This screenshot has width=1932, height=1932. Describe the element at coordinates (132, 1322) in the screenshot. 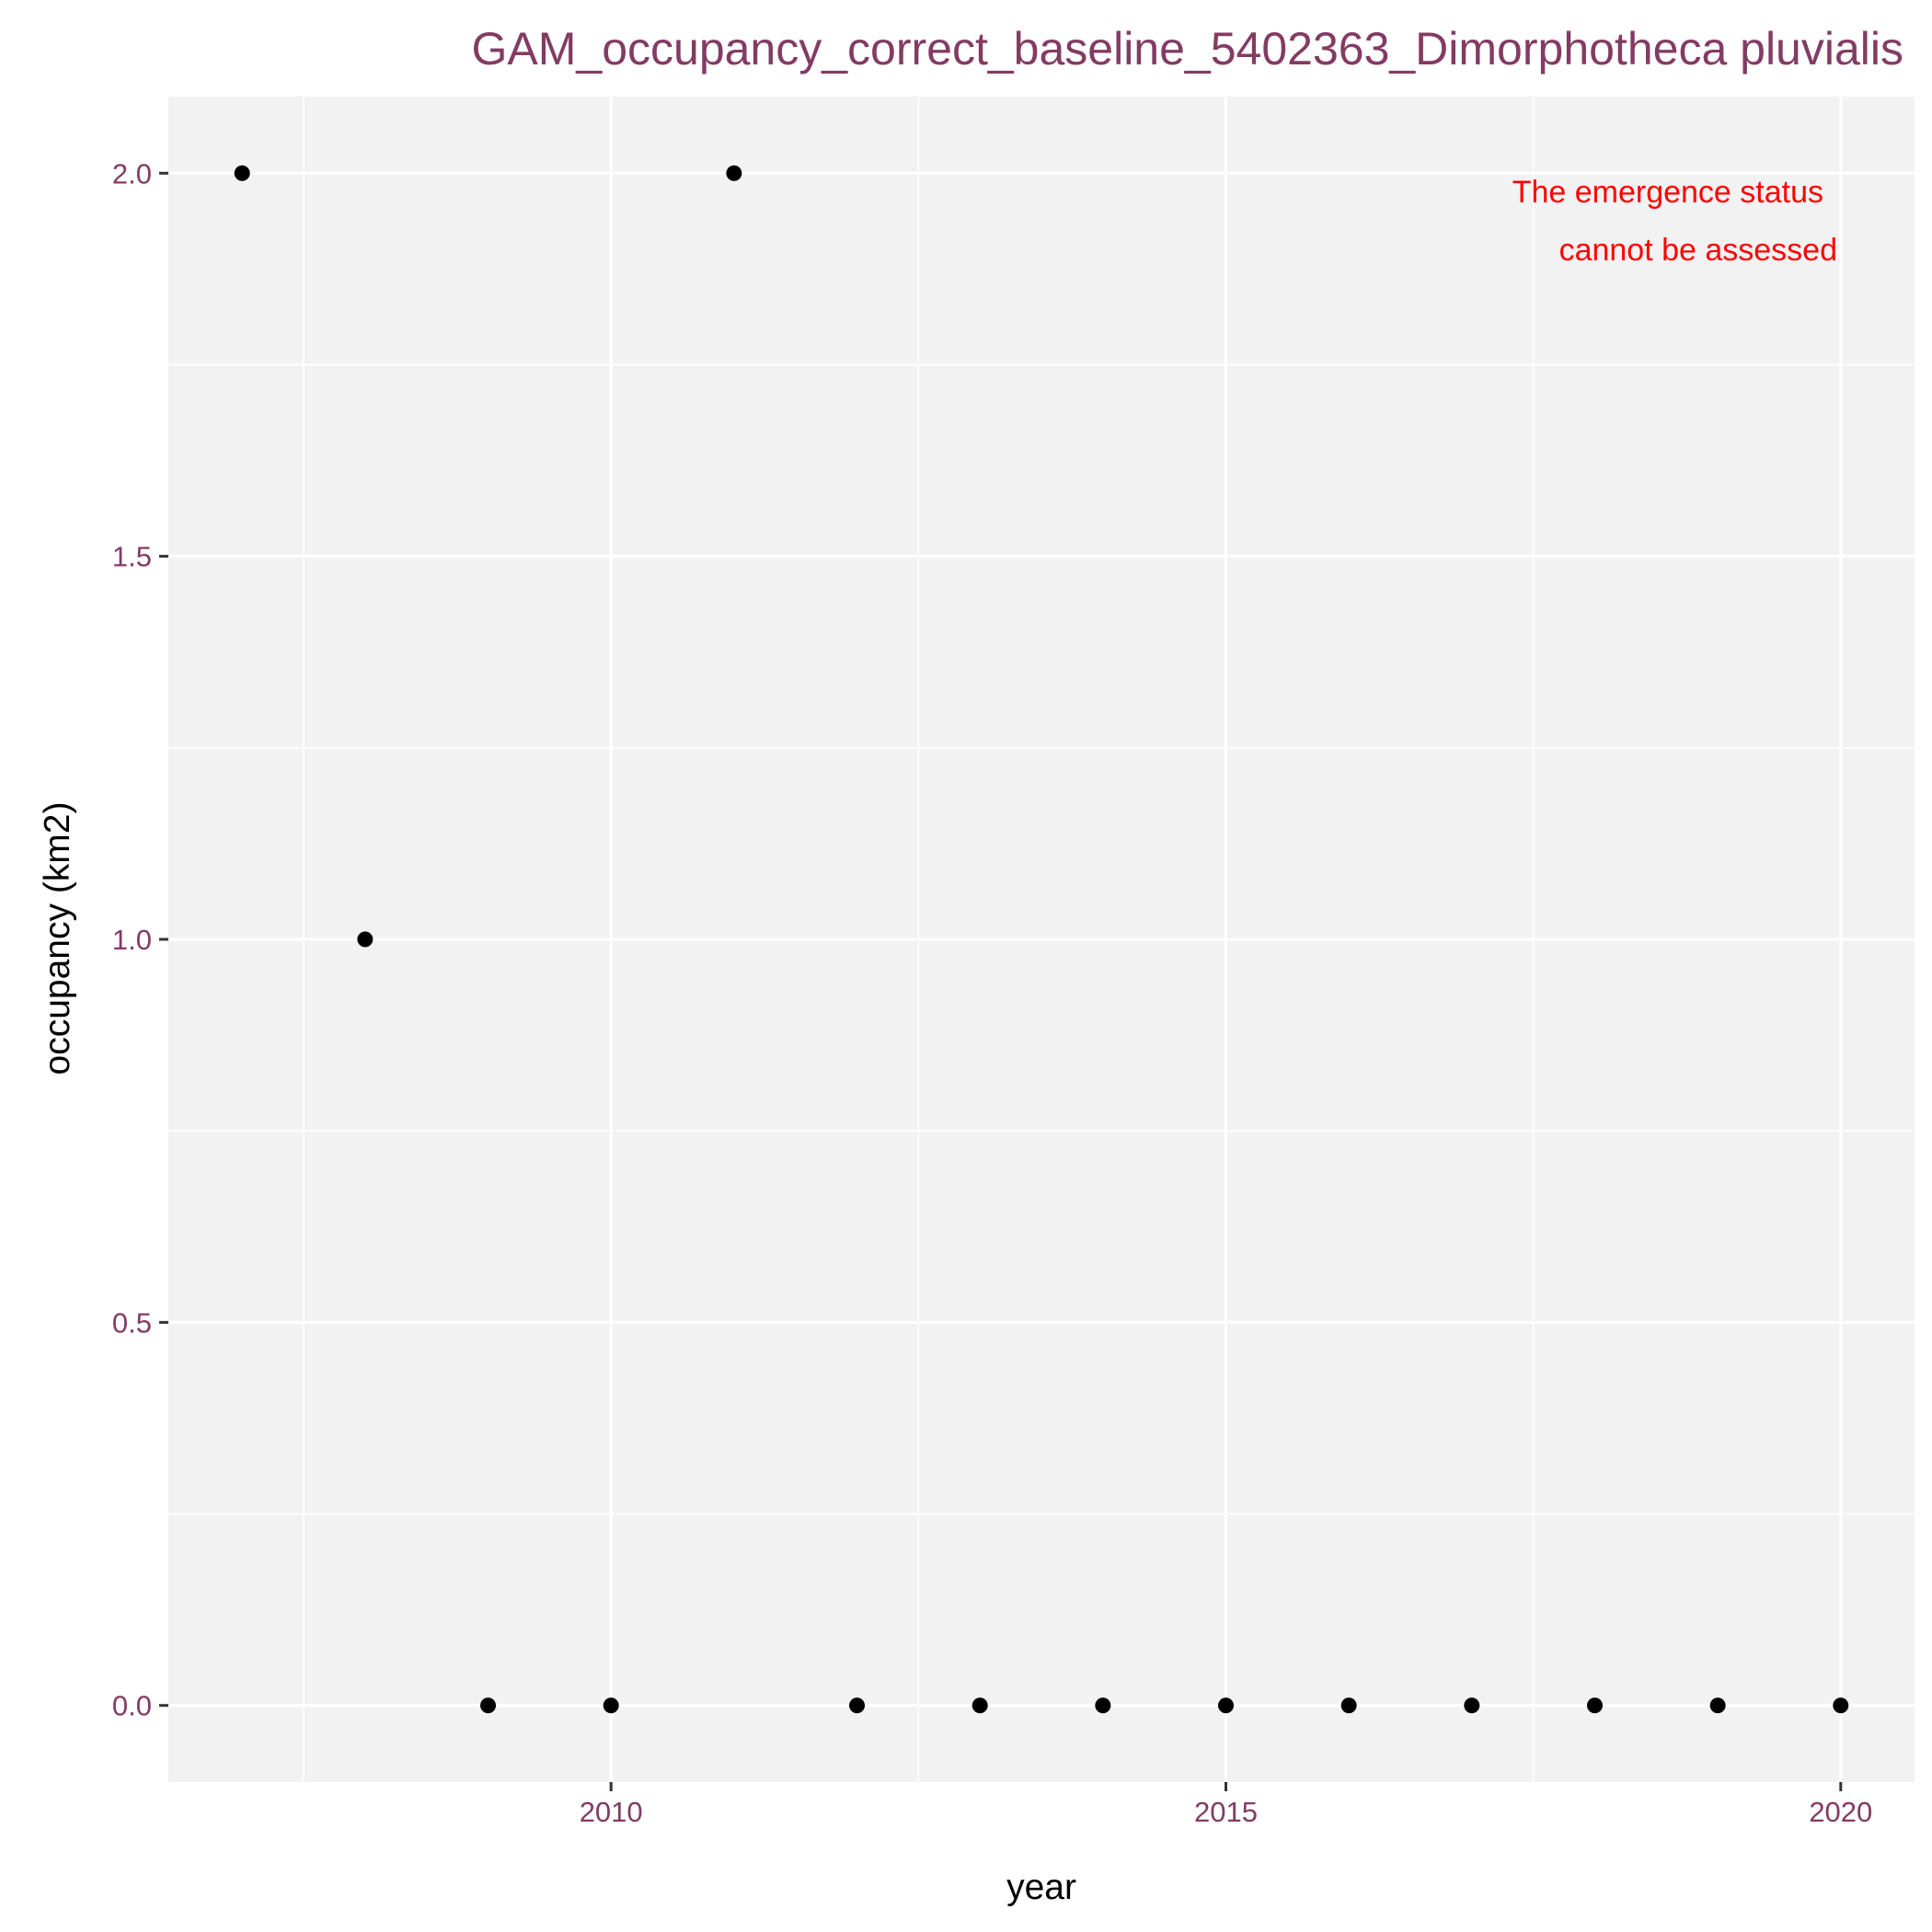

I see `y-tick-label: 0.5` at that location.